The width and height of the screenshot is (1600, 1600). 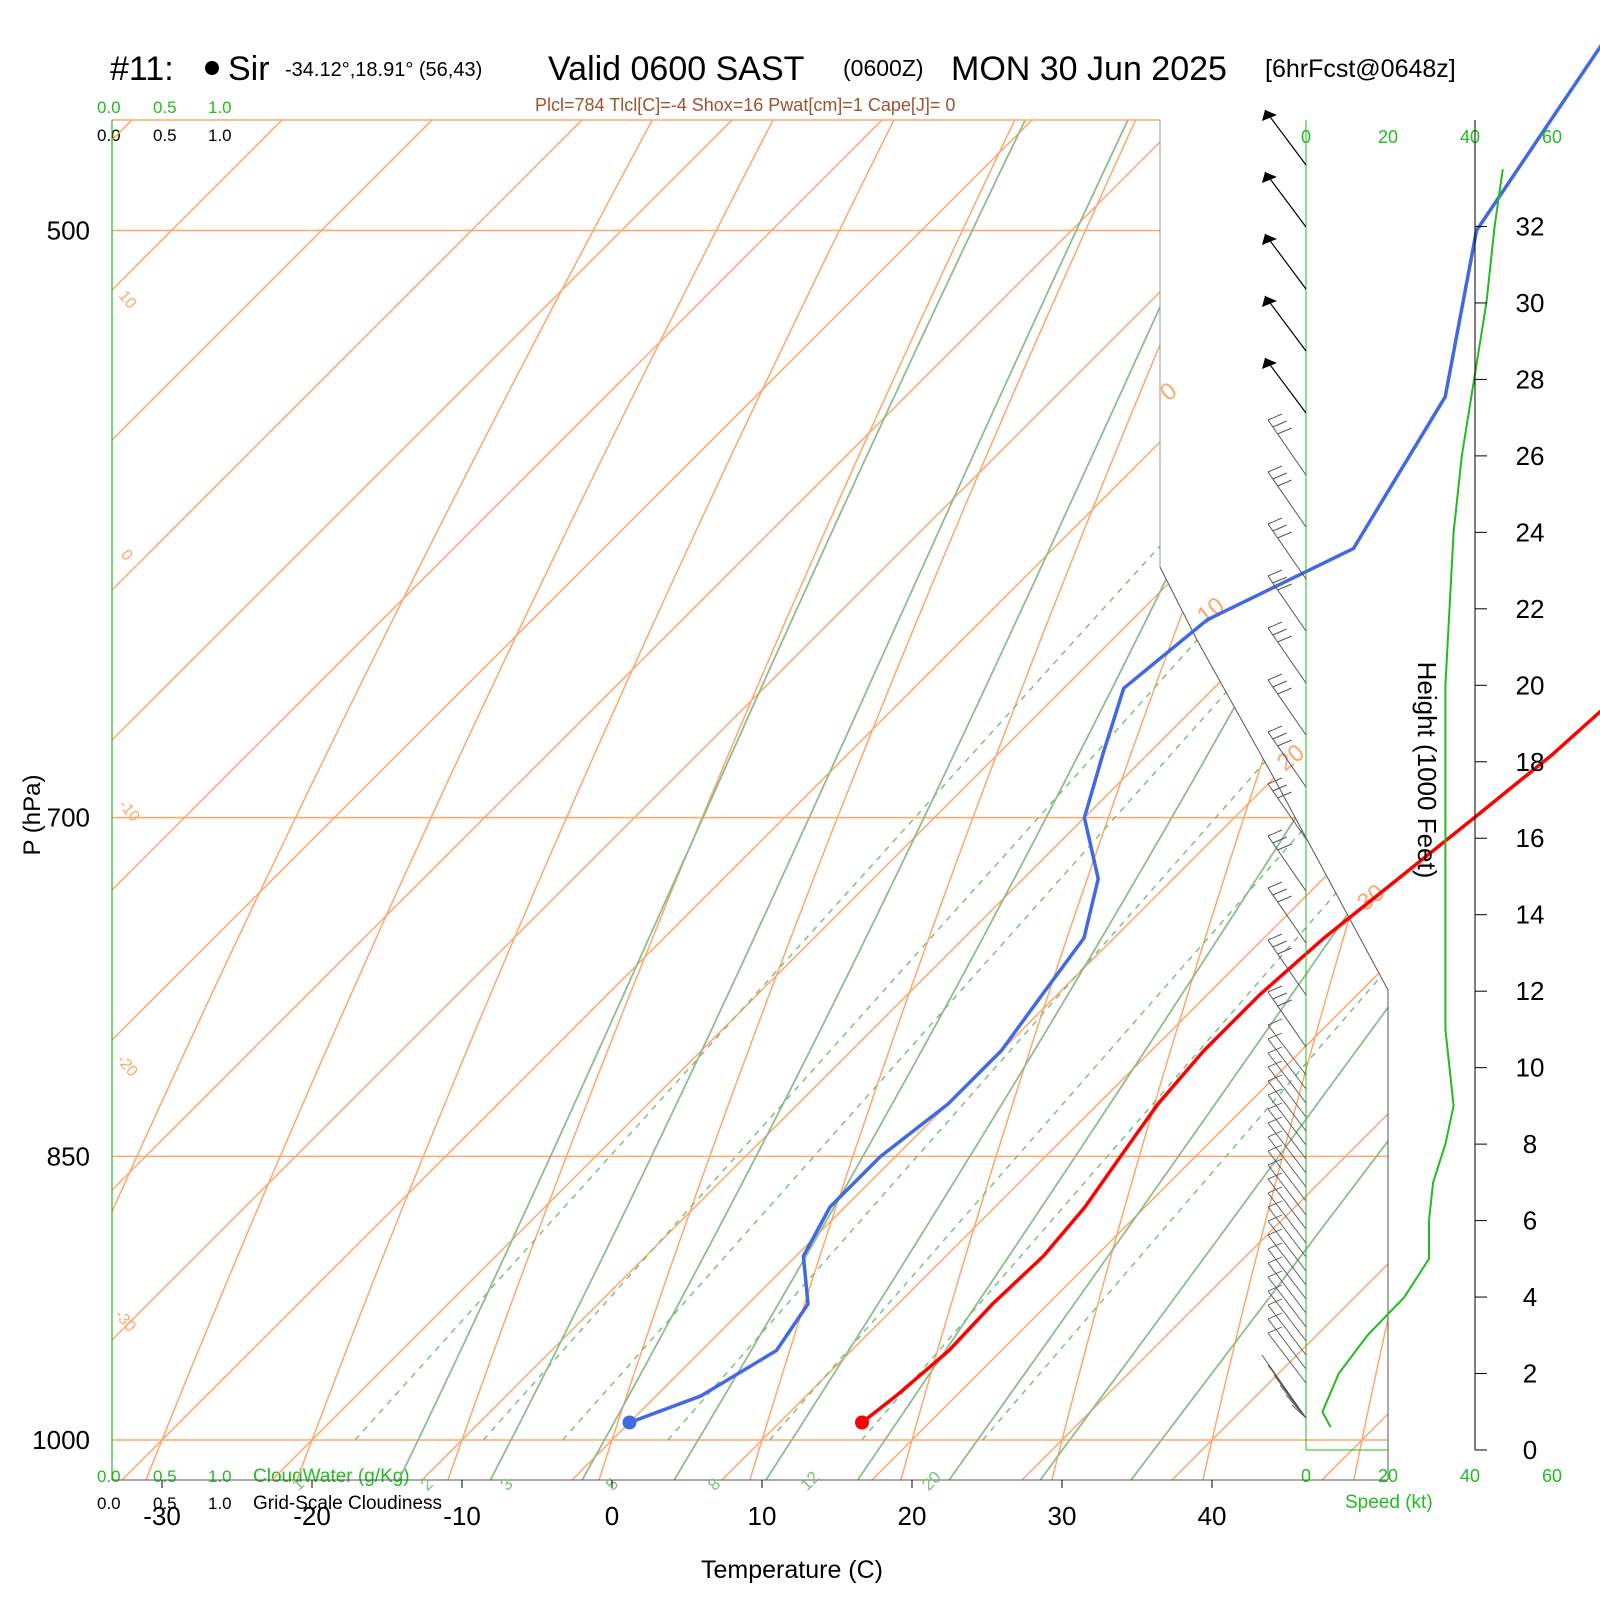 I want to click on cloudwater-tick-top: 0.5, so click(x=165, y=107).